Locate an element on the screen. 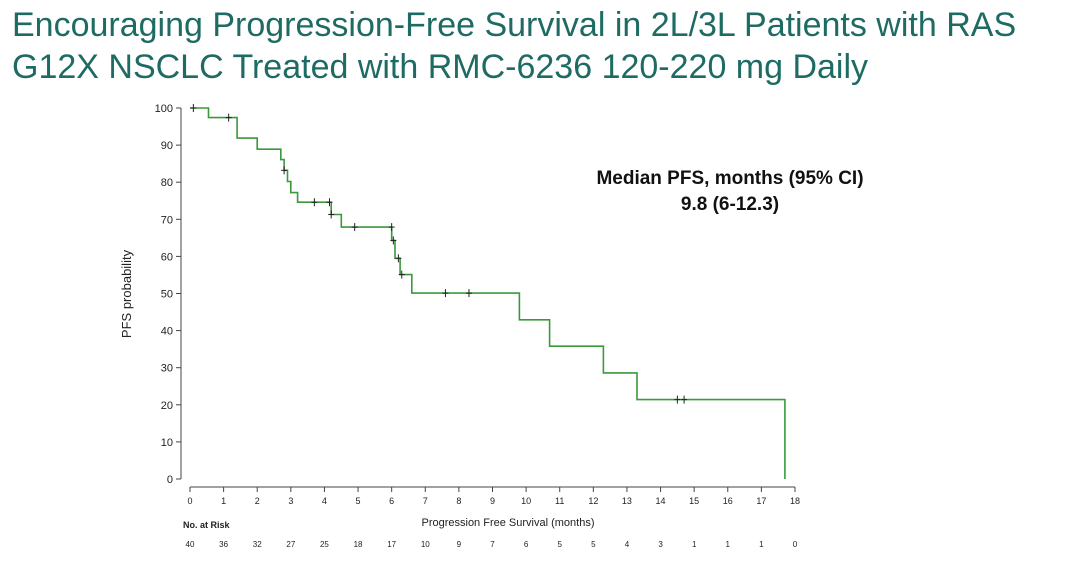  x-tick-label: 5 is located at coordinates (358, 501).